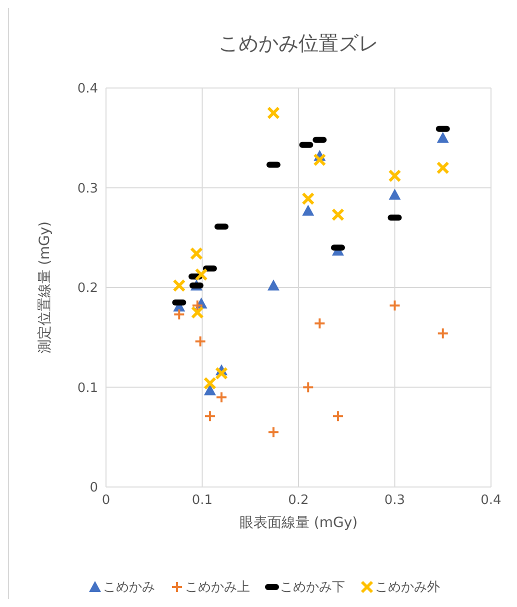 Image resolution: width=517 pixels, height=607 pixels. Describe the element at coordinates (44, 287) in the screenshot. I see `y-axis-title: 測定位置線量 (mGy)` at that location.